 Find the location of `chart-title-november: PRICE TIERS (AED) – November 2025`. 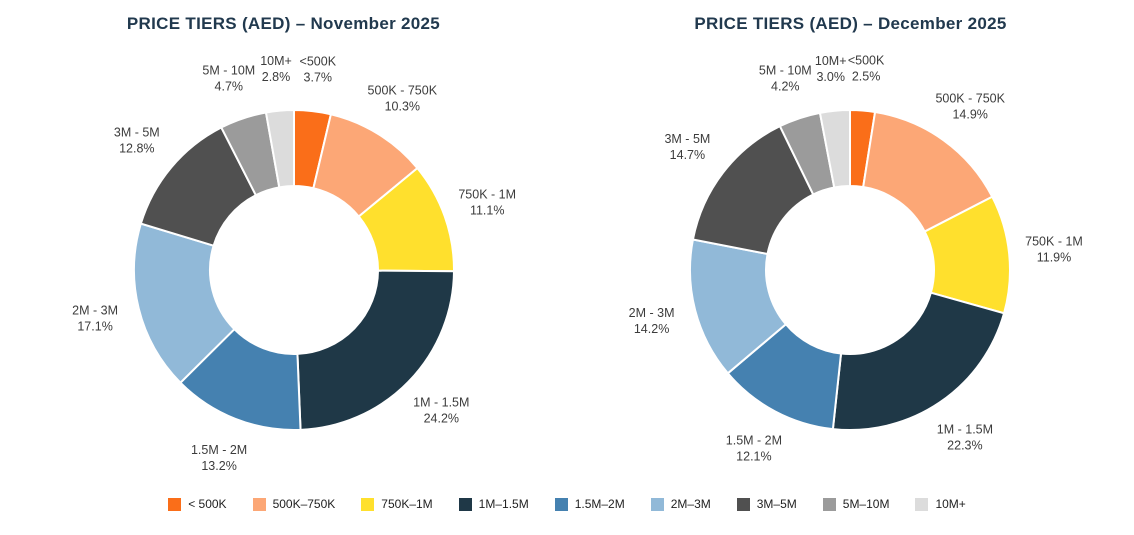

chart-title-november: PRICE TIERS (AED) – November 2025 is located at coordinates (283, 23).